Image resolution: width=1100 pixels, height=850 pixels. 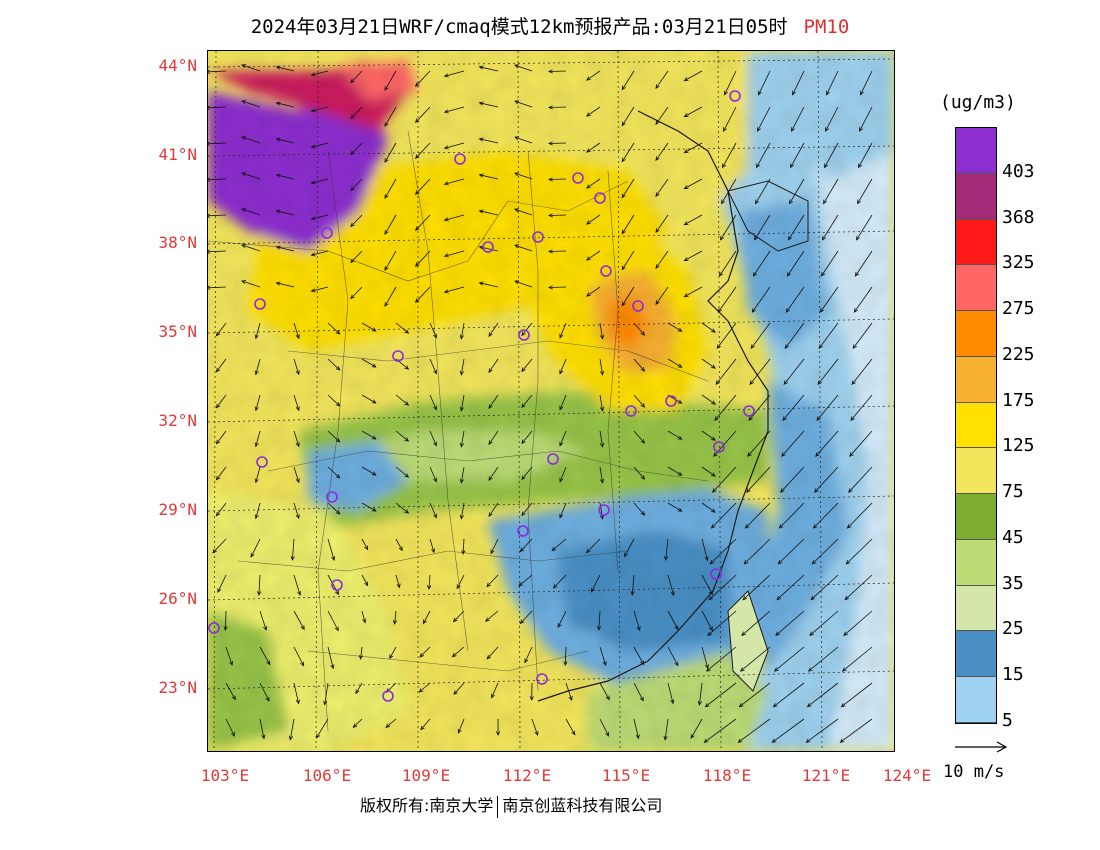 I want to click on lat-label-32: 32°N, so click(x=177, y=420).